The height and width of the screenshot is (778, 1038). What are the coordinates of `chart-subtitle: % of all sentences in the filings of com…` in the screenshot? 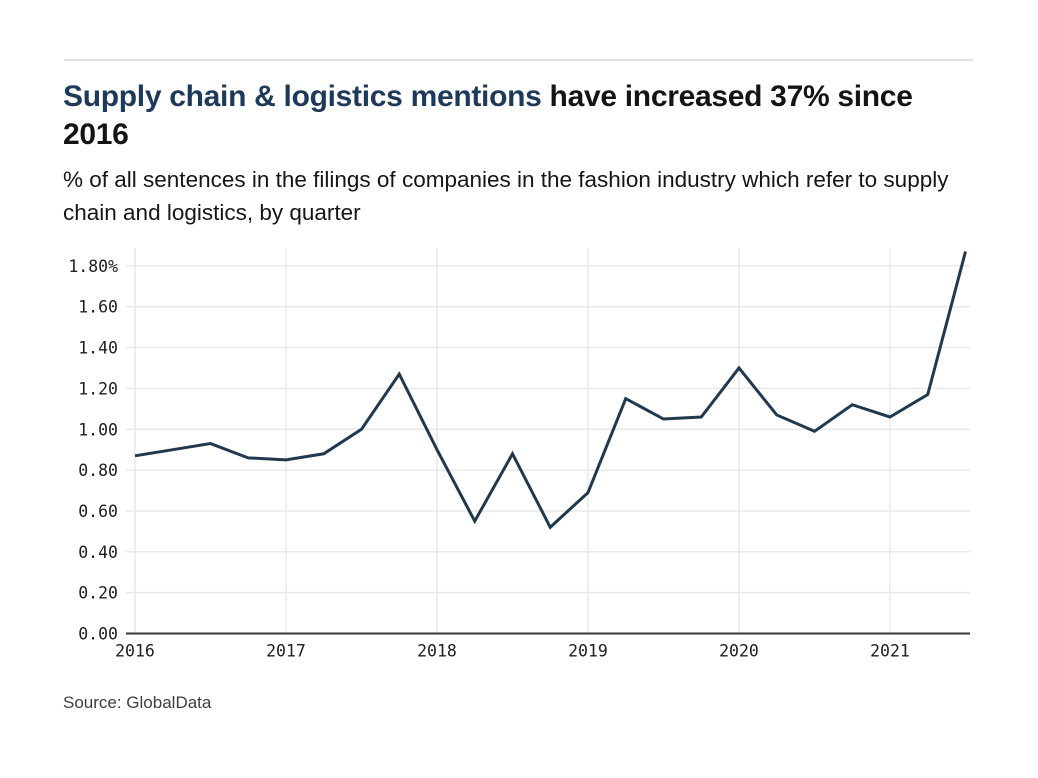 It's located at (506, 196).